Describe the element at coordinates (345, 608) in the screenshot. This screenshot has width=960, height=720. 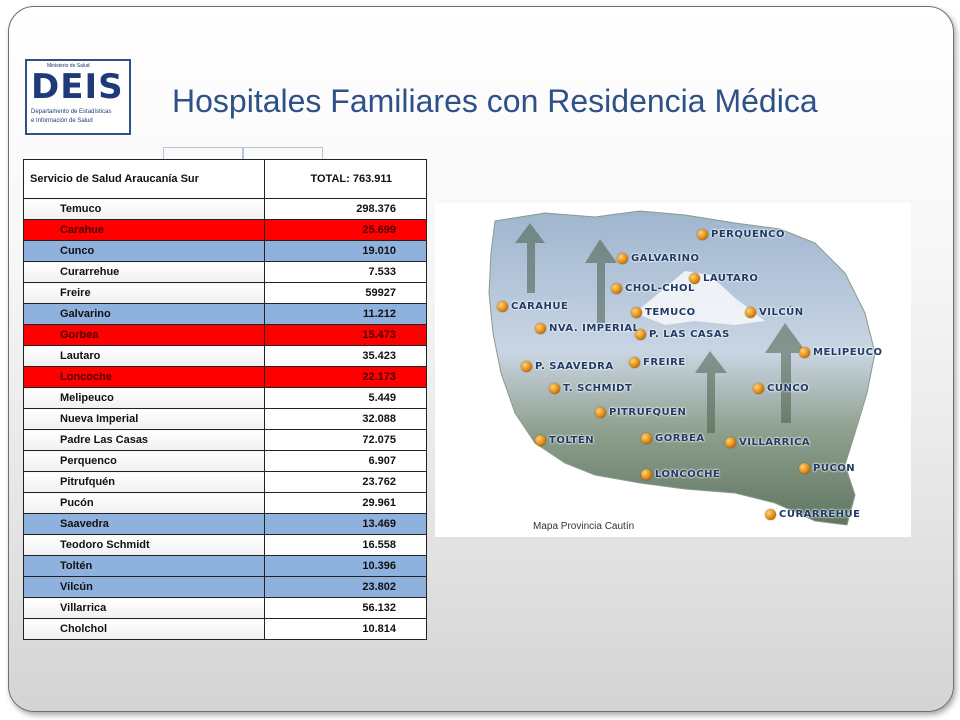
I see `row-population-value: 56.132` at that location.